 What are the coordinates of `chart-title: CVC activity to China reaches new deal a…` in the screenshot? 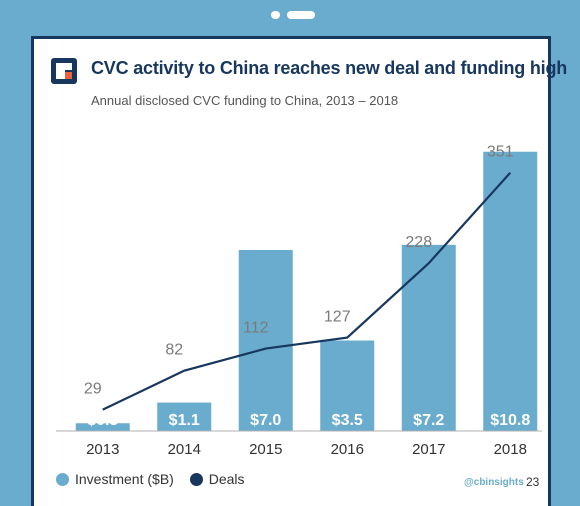 It's located at (329, 68).